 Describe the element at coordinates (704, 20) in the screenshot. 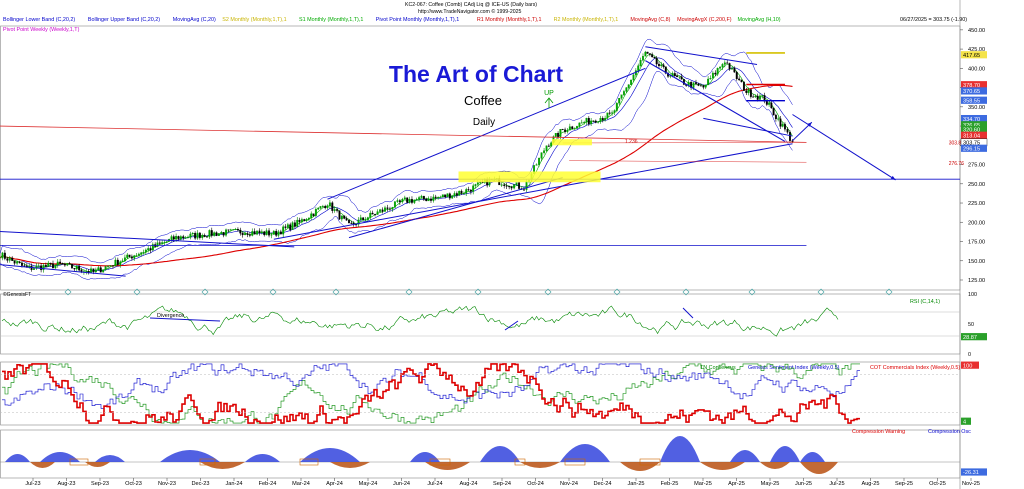

I see `legend-item: MovingAvgX (C,200,F)` at that location.